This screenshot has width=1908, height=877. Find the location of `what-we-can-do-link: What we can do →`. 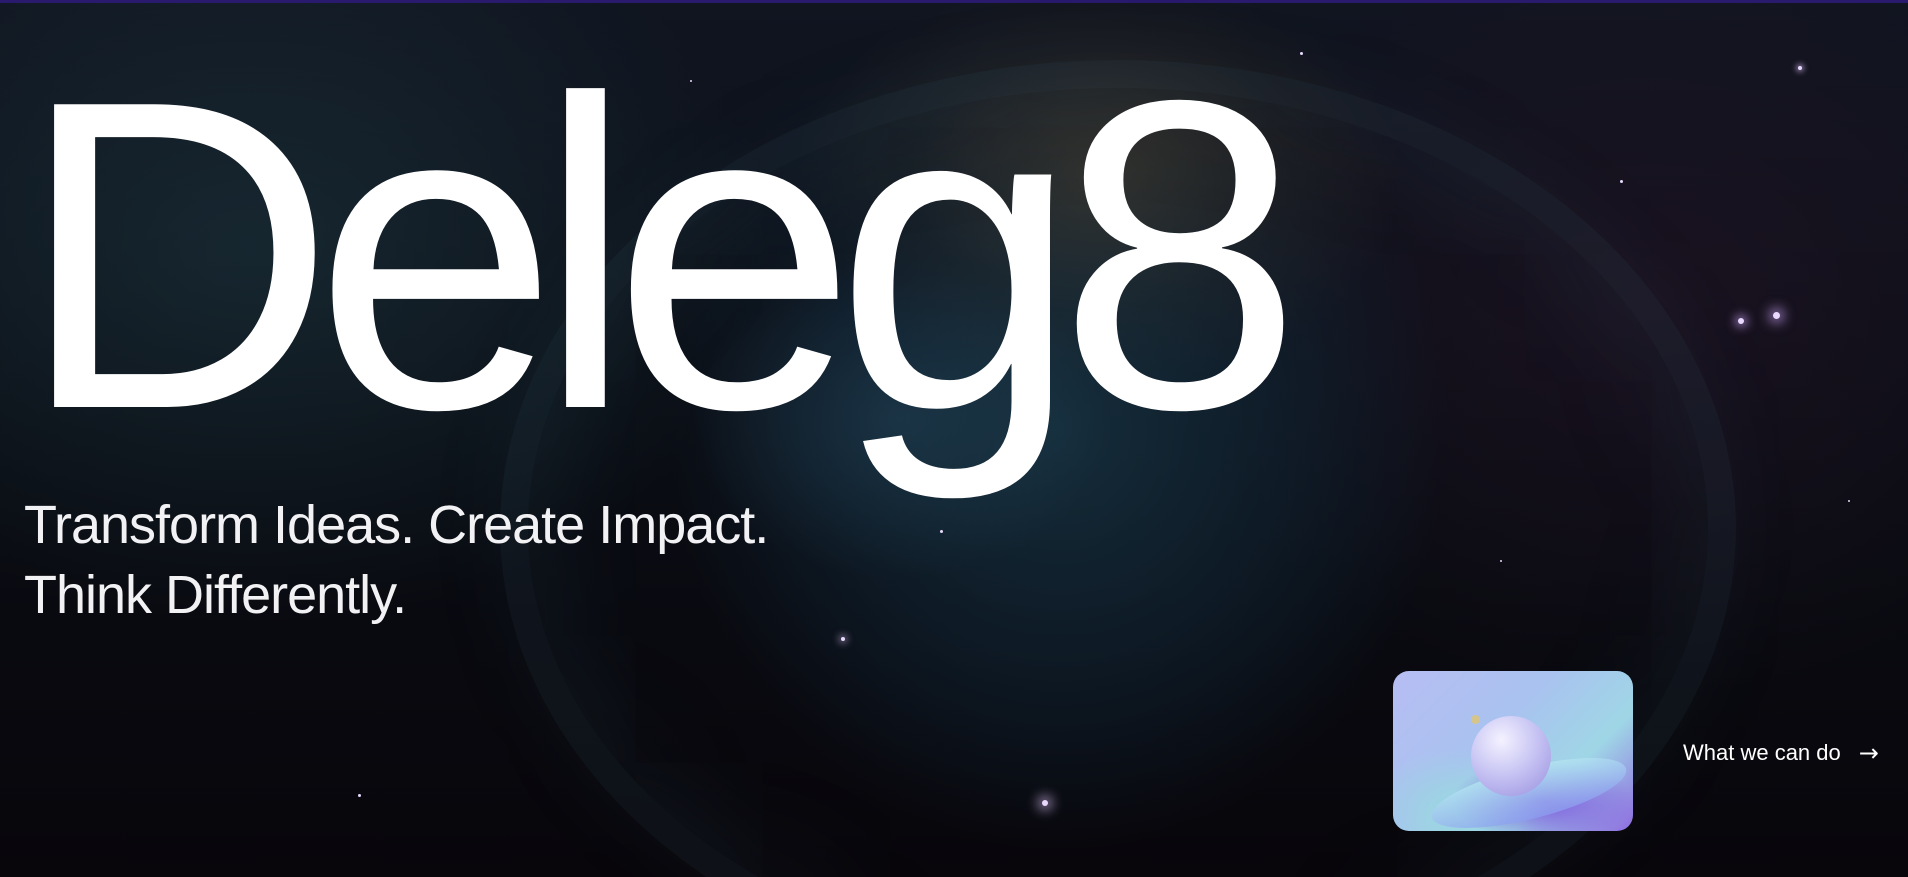

what-we-can-do-link: What we can do → is located at coordinates (1781, 753).